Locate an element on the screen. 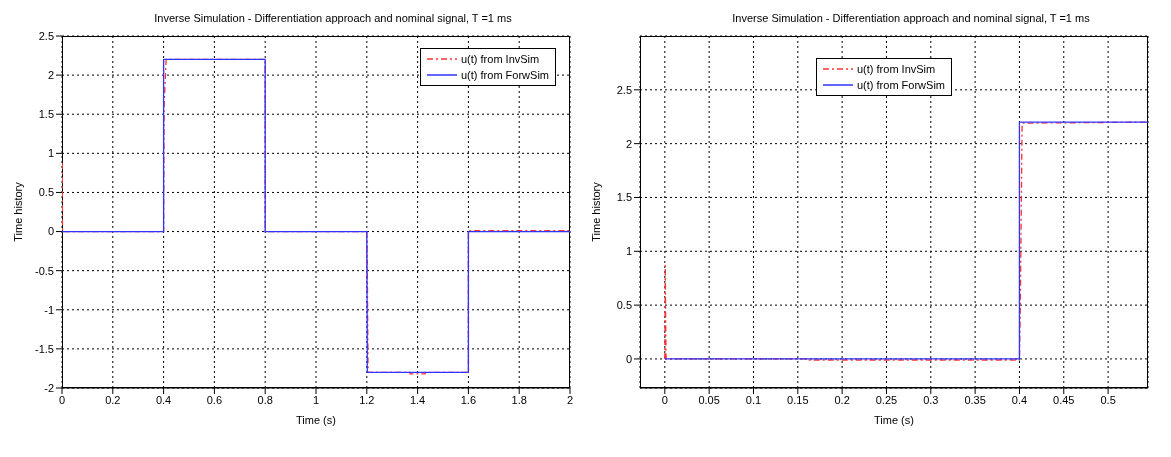 This screenshot has width=1171, height=457. x-tick-label: 0.1 is located at coordinates (753, 399).